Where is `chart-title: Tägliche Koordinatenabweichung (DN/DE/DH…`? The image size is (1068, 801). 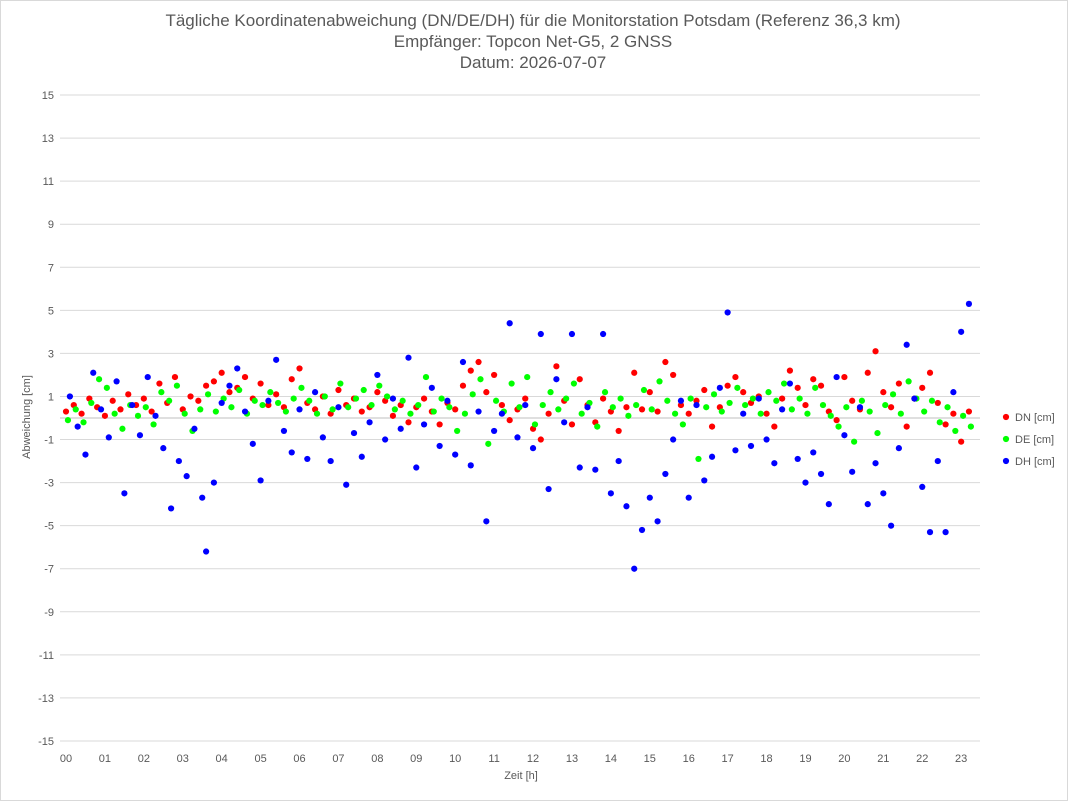 chart-title: Tägliche Koordinatenabweichung (DN/DE/DH… is located at coordinates (533, 41).